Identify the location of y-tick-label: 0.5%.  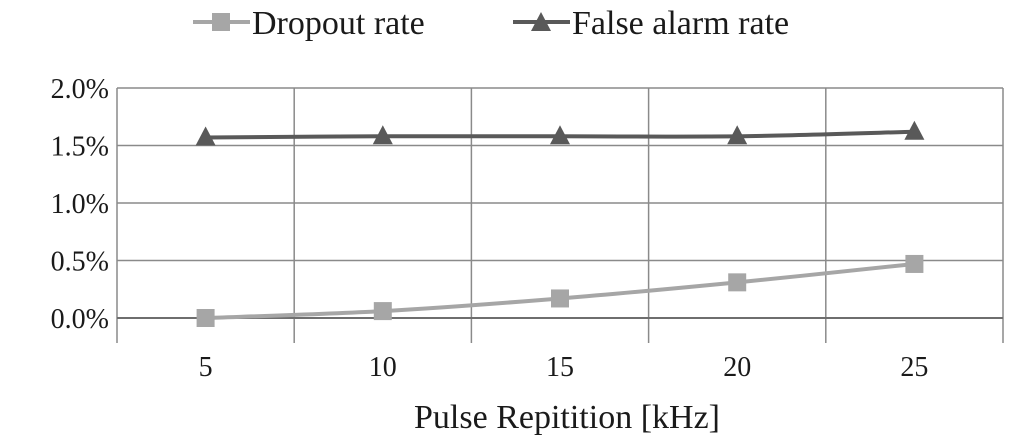
(80, 262).